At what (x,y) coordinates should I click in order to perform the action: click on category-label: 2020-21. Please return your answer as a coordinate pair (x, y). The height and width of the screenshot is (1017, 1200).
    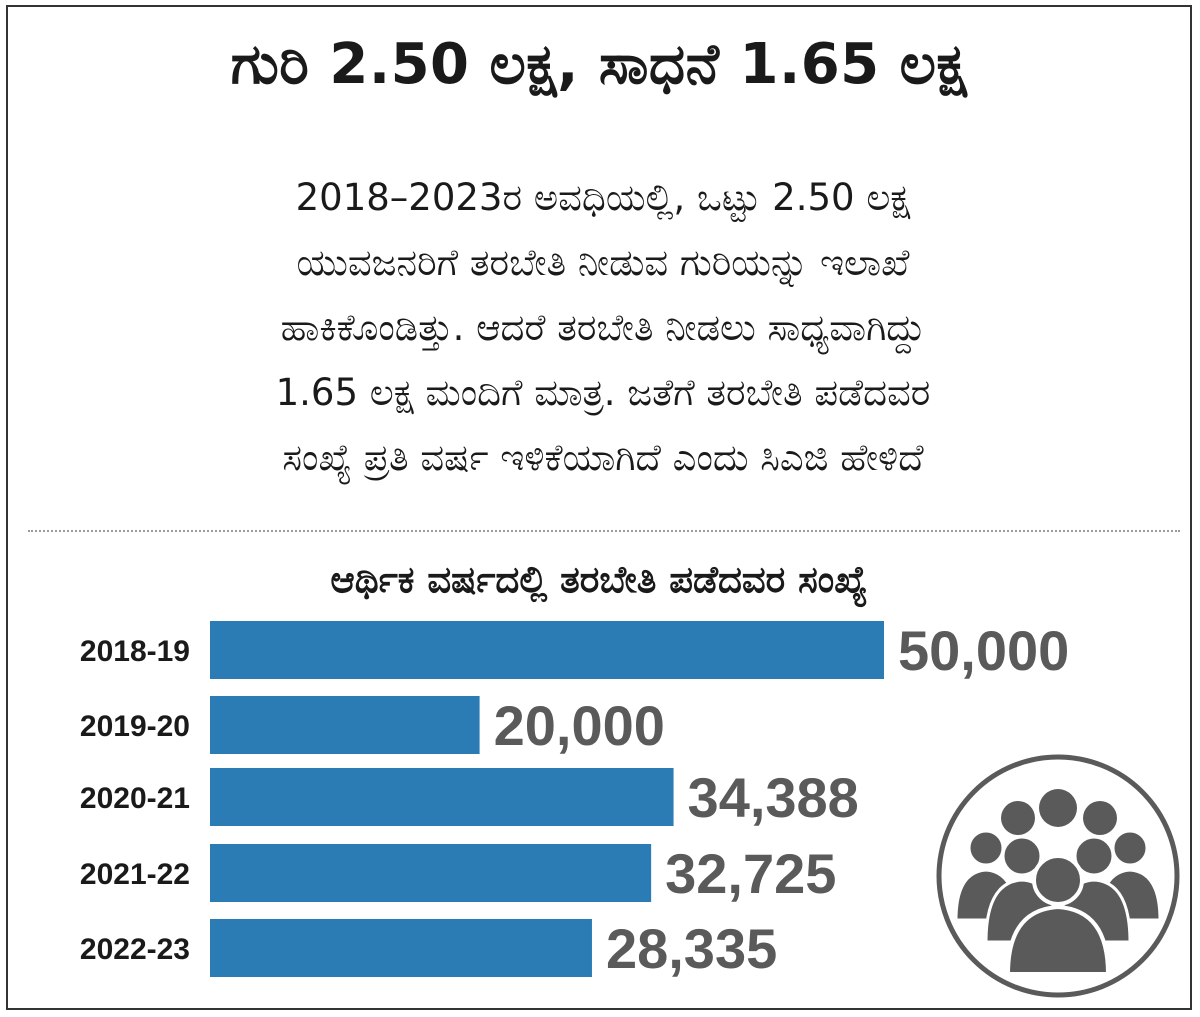
    Looking at the image, I should click on (135, 798).